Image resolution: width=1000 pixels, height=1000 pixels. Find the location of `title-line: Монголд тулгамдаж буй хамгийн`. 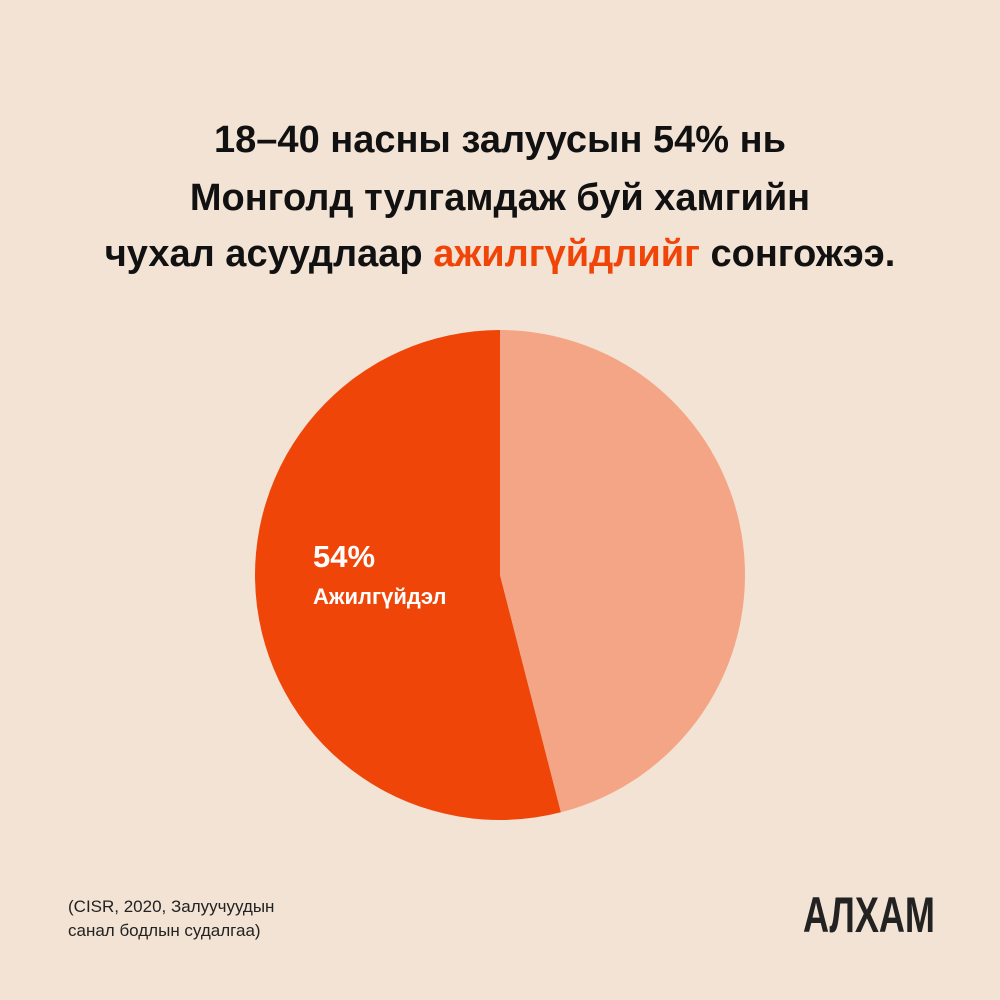

title-line: Монголд тулгамдаж буй хамгийн is located at coordinates (500, 198).